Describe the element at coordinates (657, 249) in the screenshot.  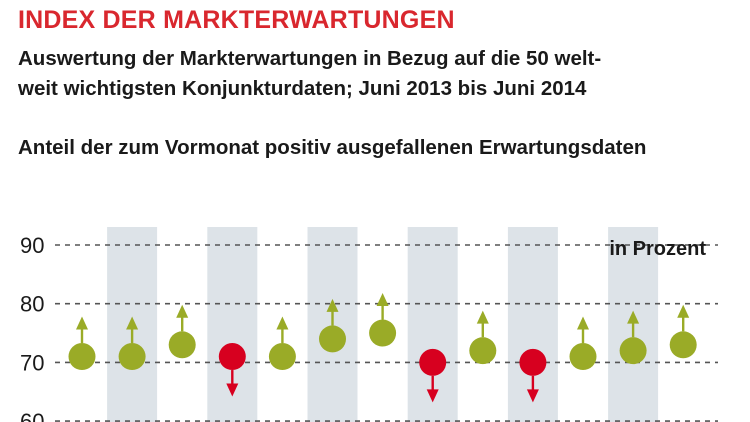
I see `unit-label: in Prozent` at that location.